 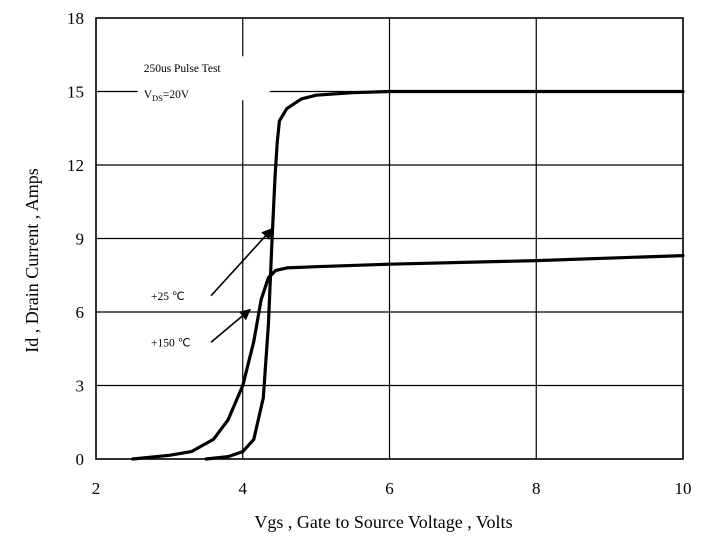 I want to click on y-tick-label: 15, so click(x=75, y=92).